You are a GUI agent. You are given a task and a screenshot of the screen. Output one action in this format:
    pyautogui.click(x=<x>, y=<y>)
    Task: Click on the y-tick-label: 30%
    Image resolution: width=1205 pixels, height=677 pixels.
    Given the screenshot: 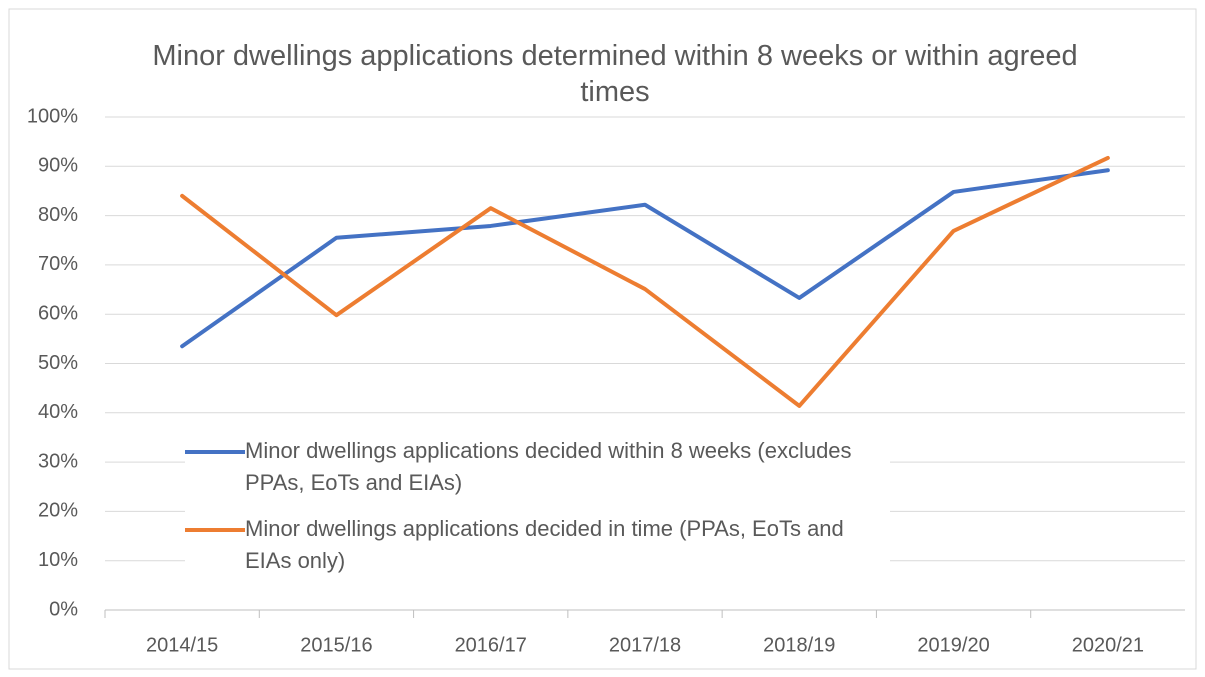 What is the action you would take?
    pyautogui.click(x=58, y=461)
    